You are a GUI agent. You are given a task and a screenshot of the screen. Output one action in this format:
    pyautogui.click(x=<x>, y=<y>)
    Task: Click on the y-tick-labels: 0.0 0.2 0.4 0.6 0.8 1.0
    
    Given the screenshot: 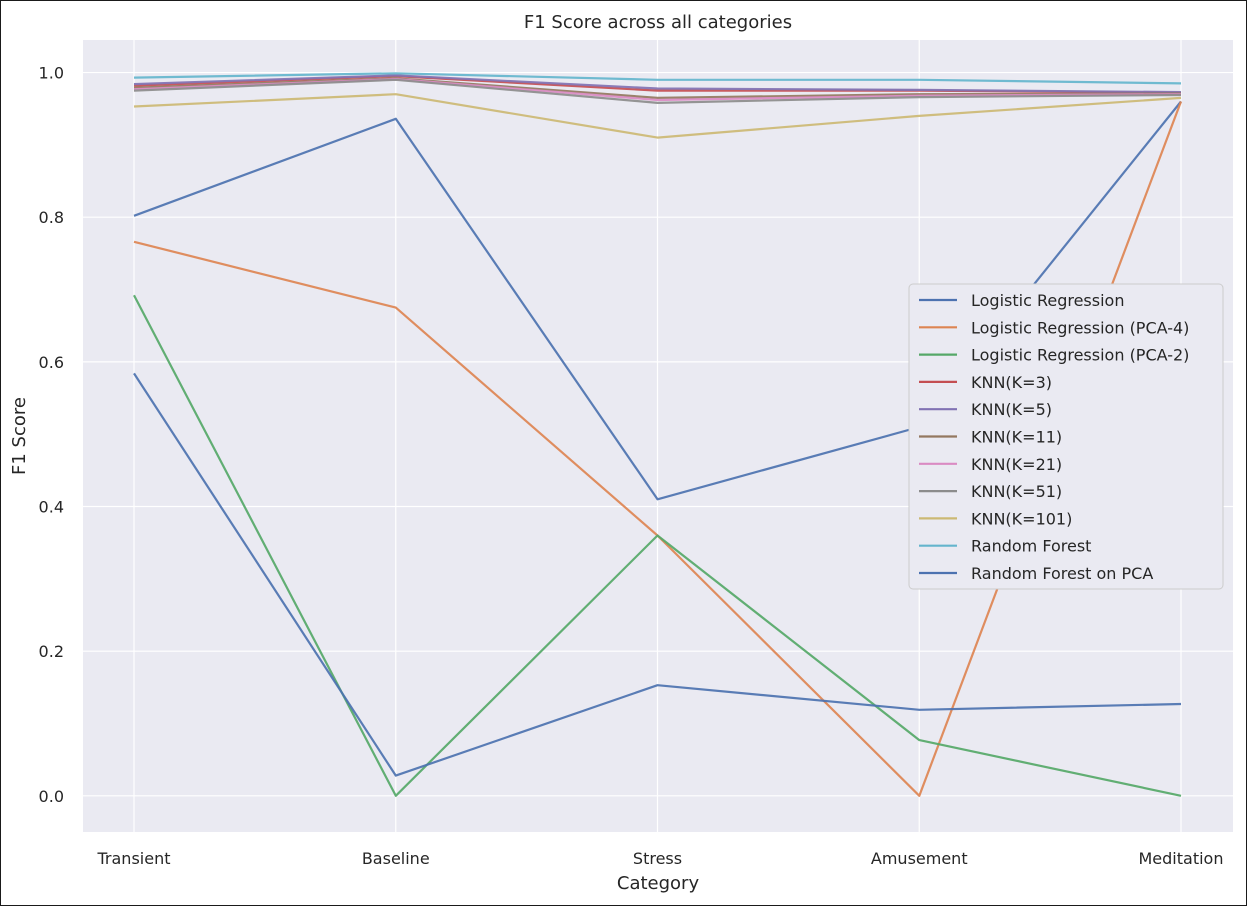 What is the action you would take?
    pyautogui.click(x=51, y=435)
    